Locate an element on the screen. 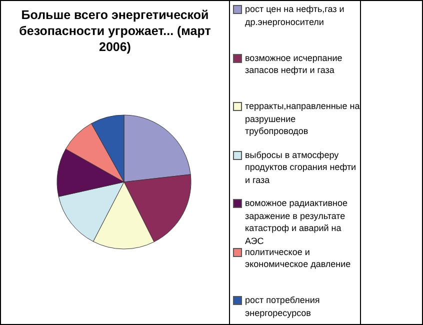 The height and width of the screenshot is (325, 423). legend-label: возможное исчерпание запасов нефти и газа is located at coordinates (294, 64).